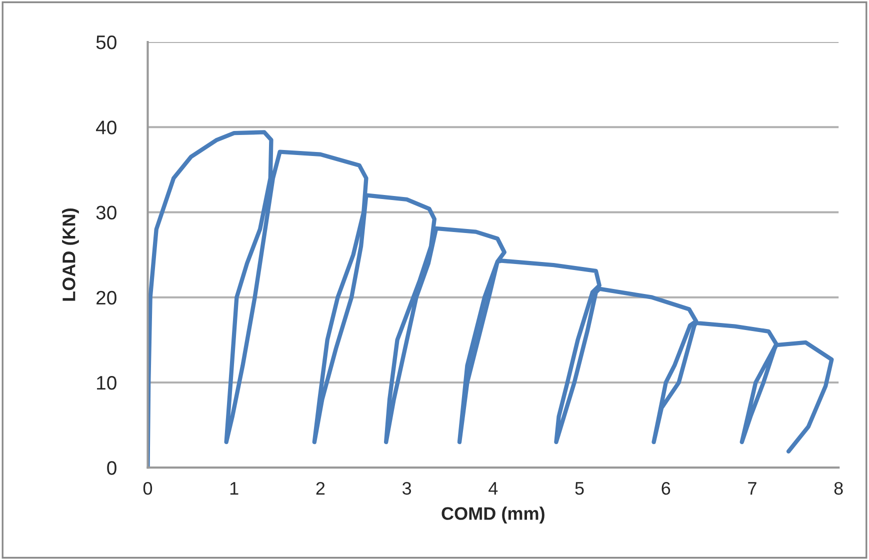  What do you see at coordinates (407, 488) in the screenshot?
I see `x-tick-label: 3` at bounding box center [407, 488].